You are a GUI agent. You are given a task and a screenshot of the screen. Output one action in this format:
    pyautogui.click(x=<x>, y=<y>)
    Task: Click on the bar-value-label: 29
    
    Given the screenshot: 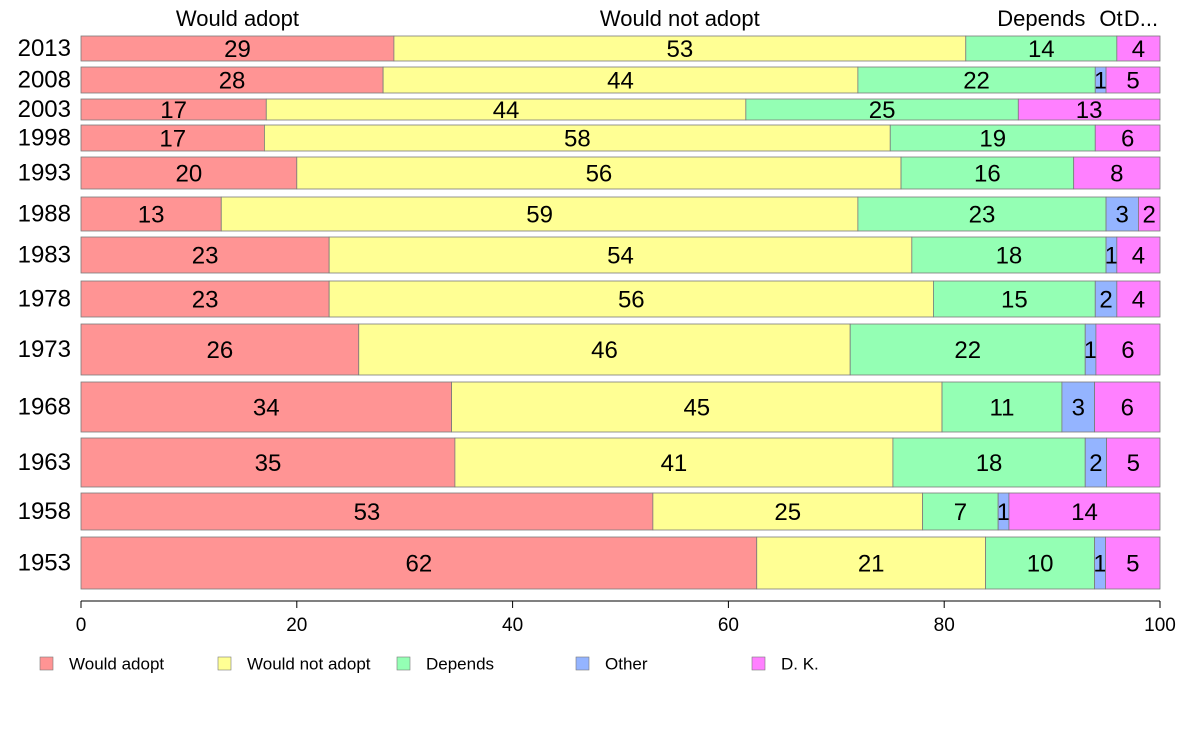 What is the action you would take?
    pyautogui.click(x=237, y=49)
    